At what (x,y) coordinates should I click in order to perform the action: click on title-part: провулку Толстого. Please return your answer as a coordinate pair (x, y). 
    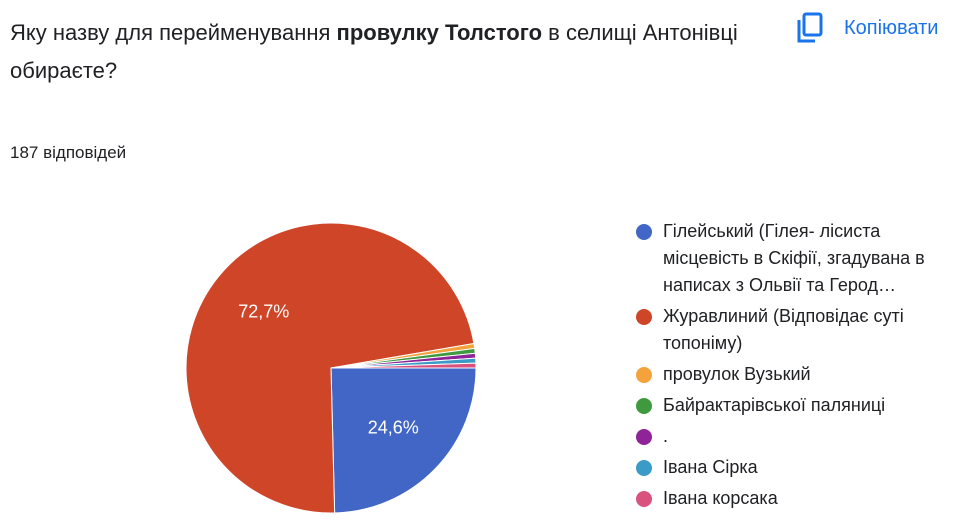
    Looking at the image, I should click on (439, 32).